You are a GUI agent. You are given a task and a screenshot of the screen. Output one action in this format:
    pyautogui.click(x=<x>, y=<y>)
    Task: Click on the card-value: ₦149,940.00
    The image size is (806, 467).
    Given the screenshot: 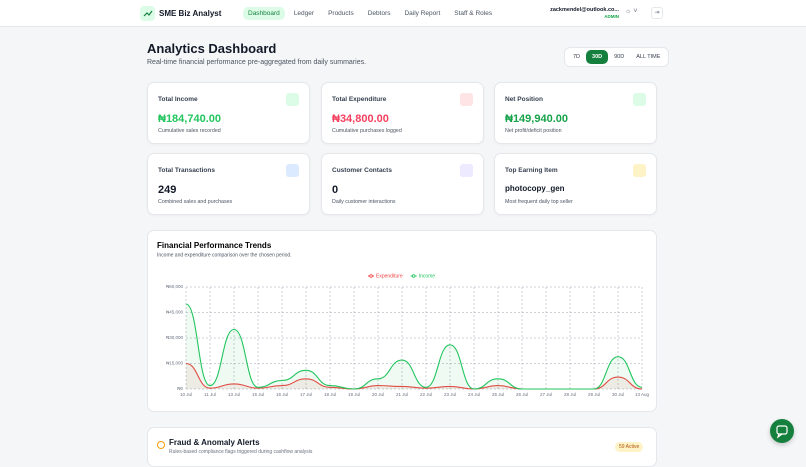 What is the action you would take?
    pyautogui.click(x=536, y=119)
    